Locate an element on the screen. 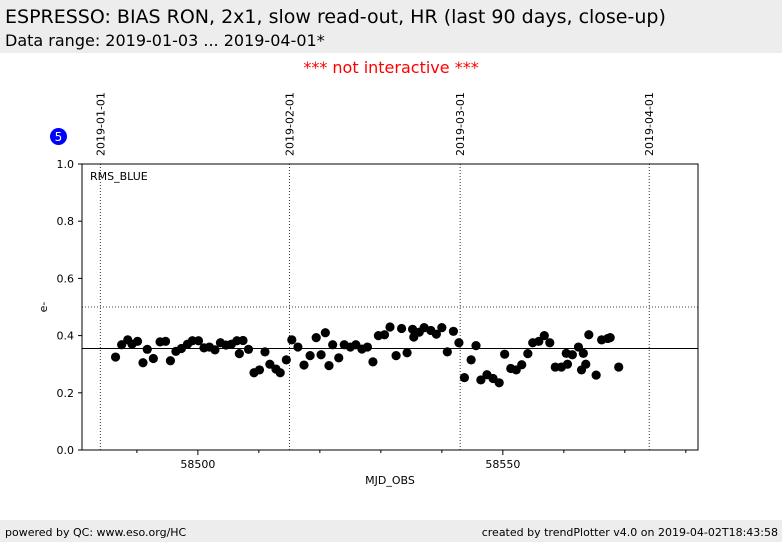 This screenshot has width=782, height=542. y-axis-label: e- is located at coordinates (43, 307).